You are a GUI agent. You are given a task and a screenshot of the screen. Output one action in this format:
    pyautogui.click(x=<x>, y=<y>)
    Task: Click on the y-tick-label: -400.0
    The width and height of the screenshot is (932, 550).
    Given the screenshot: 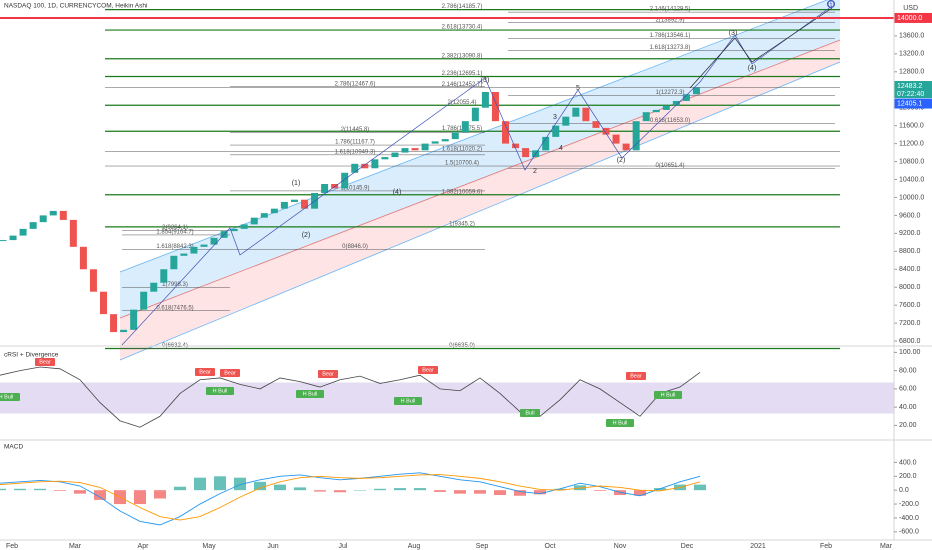 What is the action you would take?
    pyautogui.click(x=909, y=518)
    